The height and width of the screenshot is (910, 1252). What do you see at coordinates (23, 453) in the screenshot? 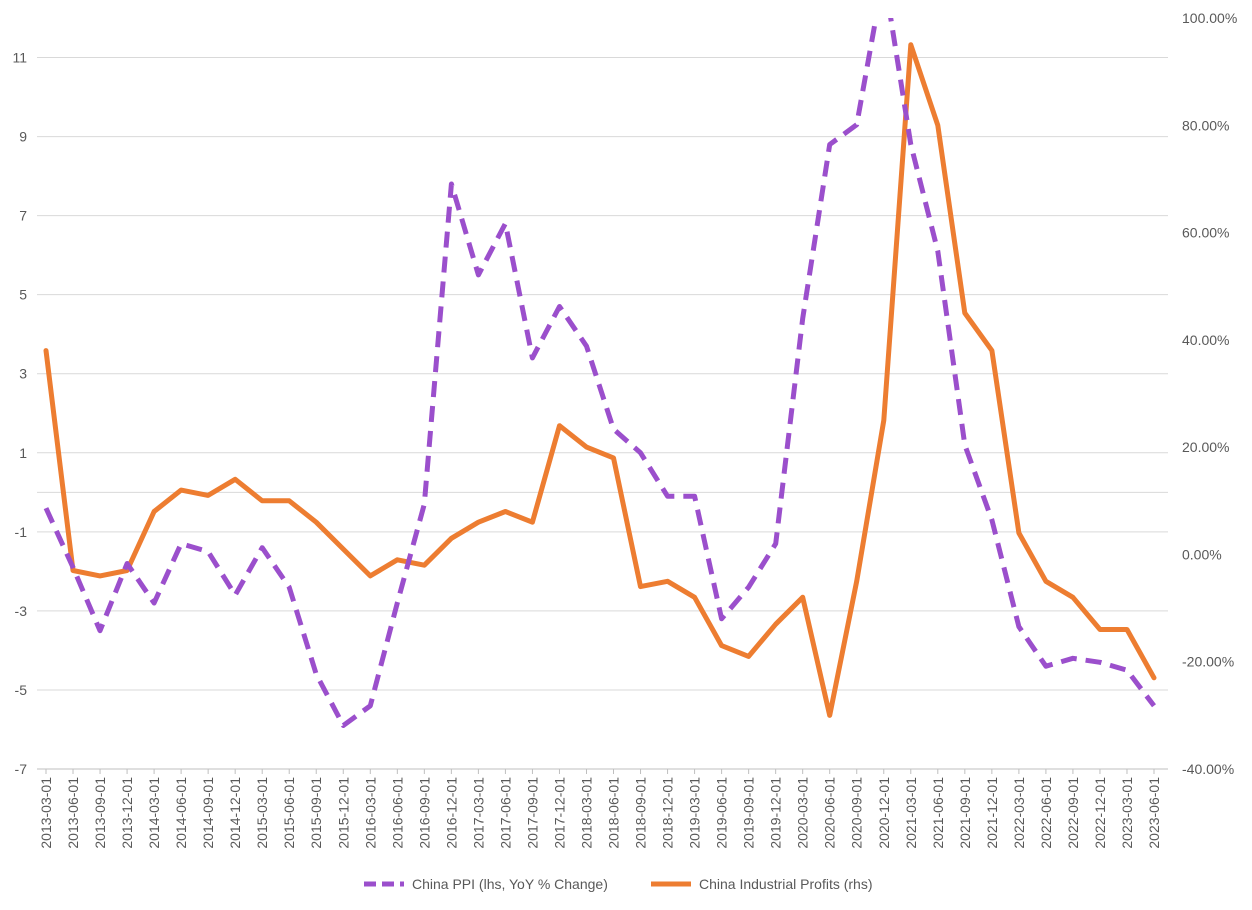
I see `y-left-tick-label: 1` at bounding box center [23, 453].